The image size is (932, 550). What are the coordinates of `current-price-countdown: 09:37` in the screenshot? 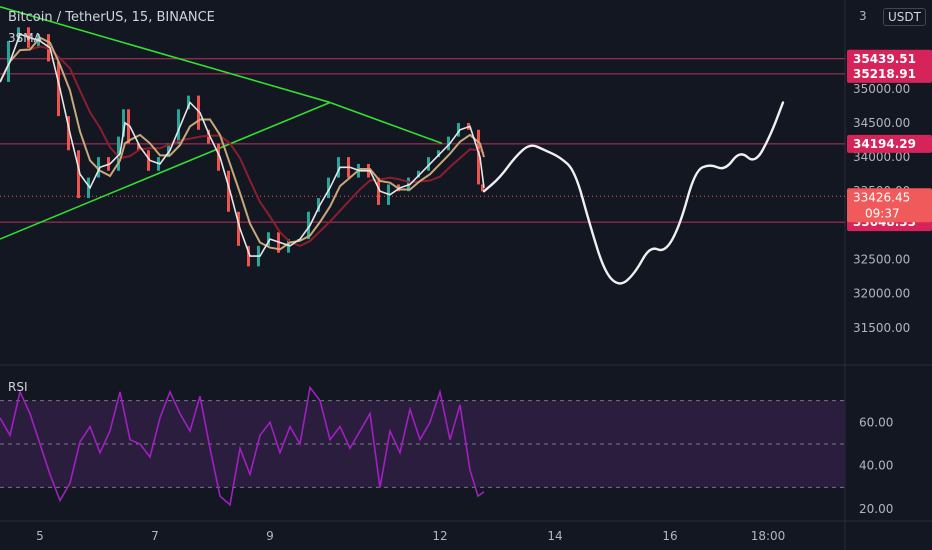 It's located at (882, 213).